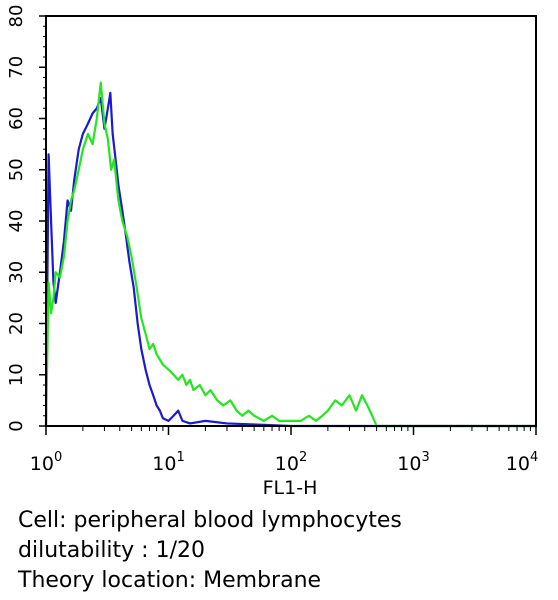 The image size is (558, 600). What do you see at coordinates (522, 462) in the screenshot?
I see `x-tick-label: 104` at bounding box center [522, 462].